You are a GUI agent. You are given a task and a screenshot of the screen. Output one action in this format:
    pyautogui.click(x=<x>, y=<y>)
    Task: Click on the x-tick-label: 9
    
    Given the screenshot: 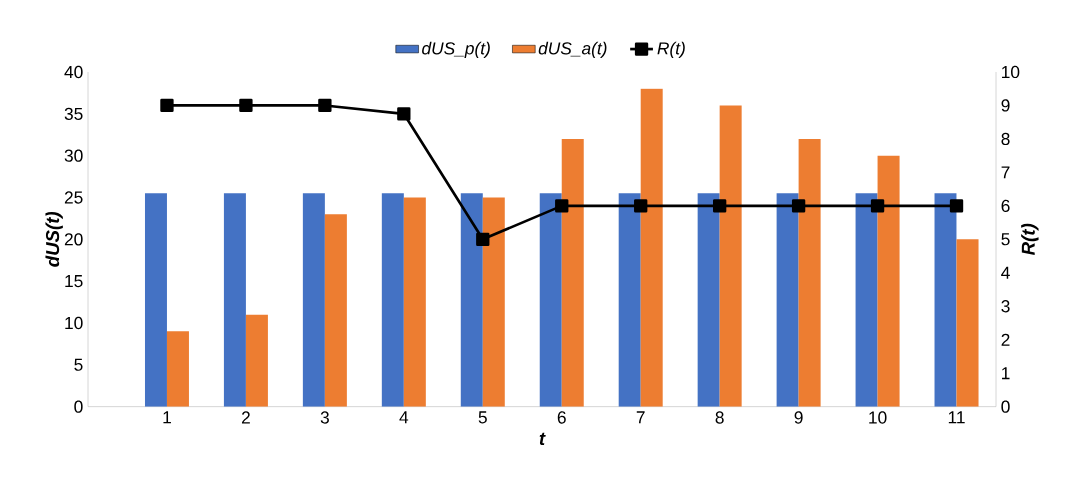 What is the action you would take?
    pyautogui.click(x=798, y=417)
    